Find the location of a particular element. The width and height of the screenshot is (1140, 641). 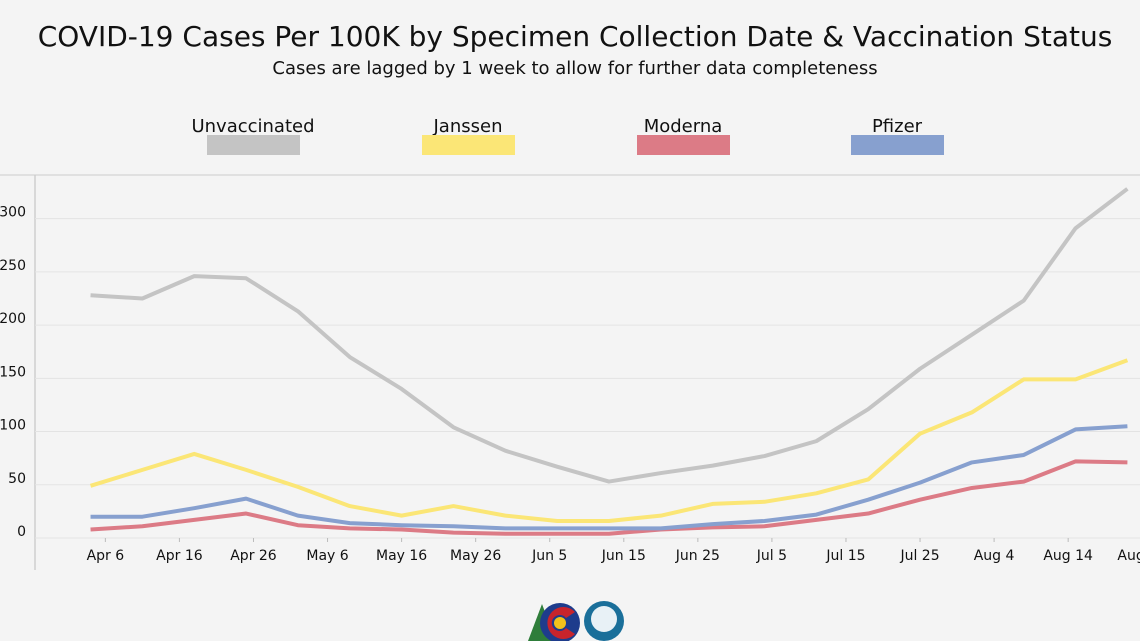

x-tick-label: May 16 is located at coordinates (401, 556).